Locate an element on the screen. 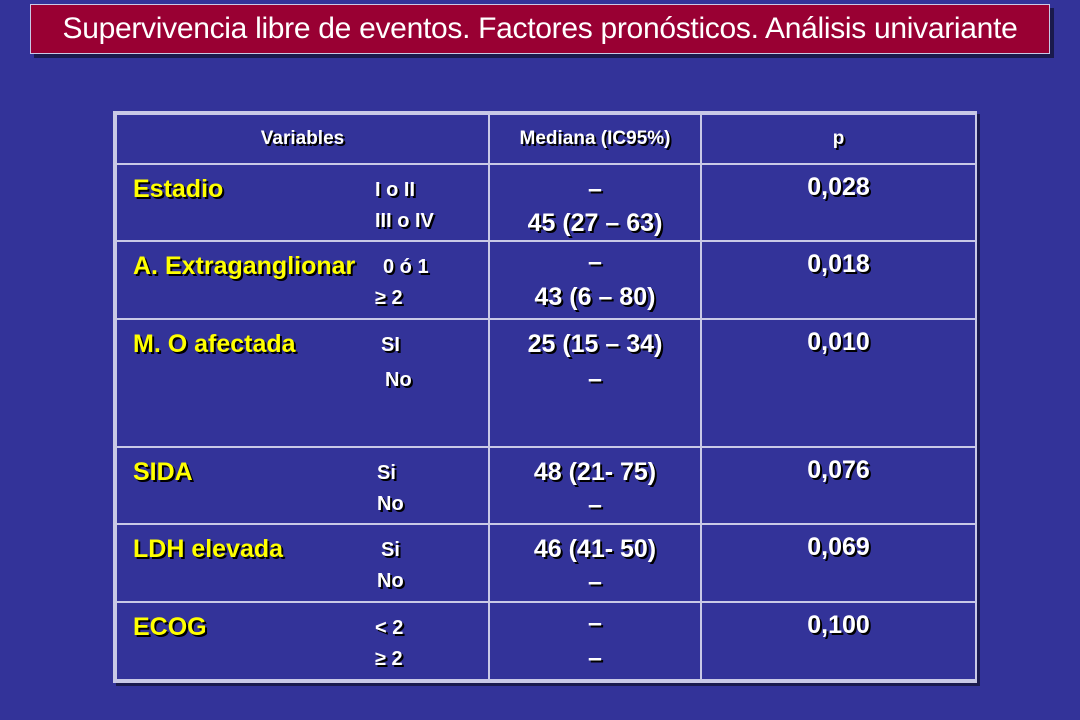 This screenshot has height=720, width=1080. p-value: 0,100 is located at coordinates (838, 641).